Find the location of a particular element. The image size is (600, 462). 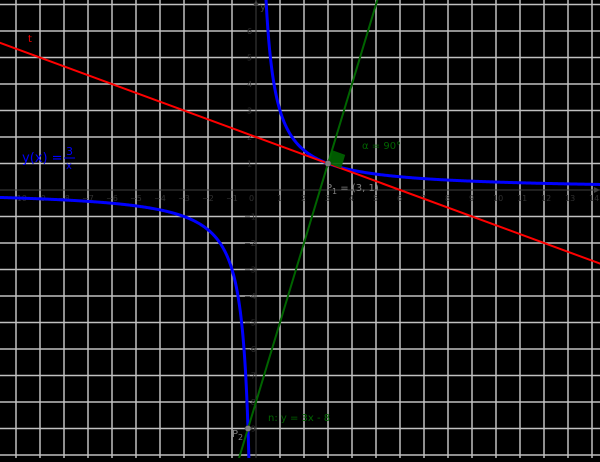

y-tick-label: −5 is located at coordinates (250, 323).